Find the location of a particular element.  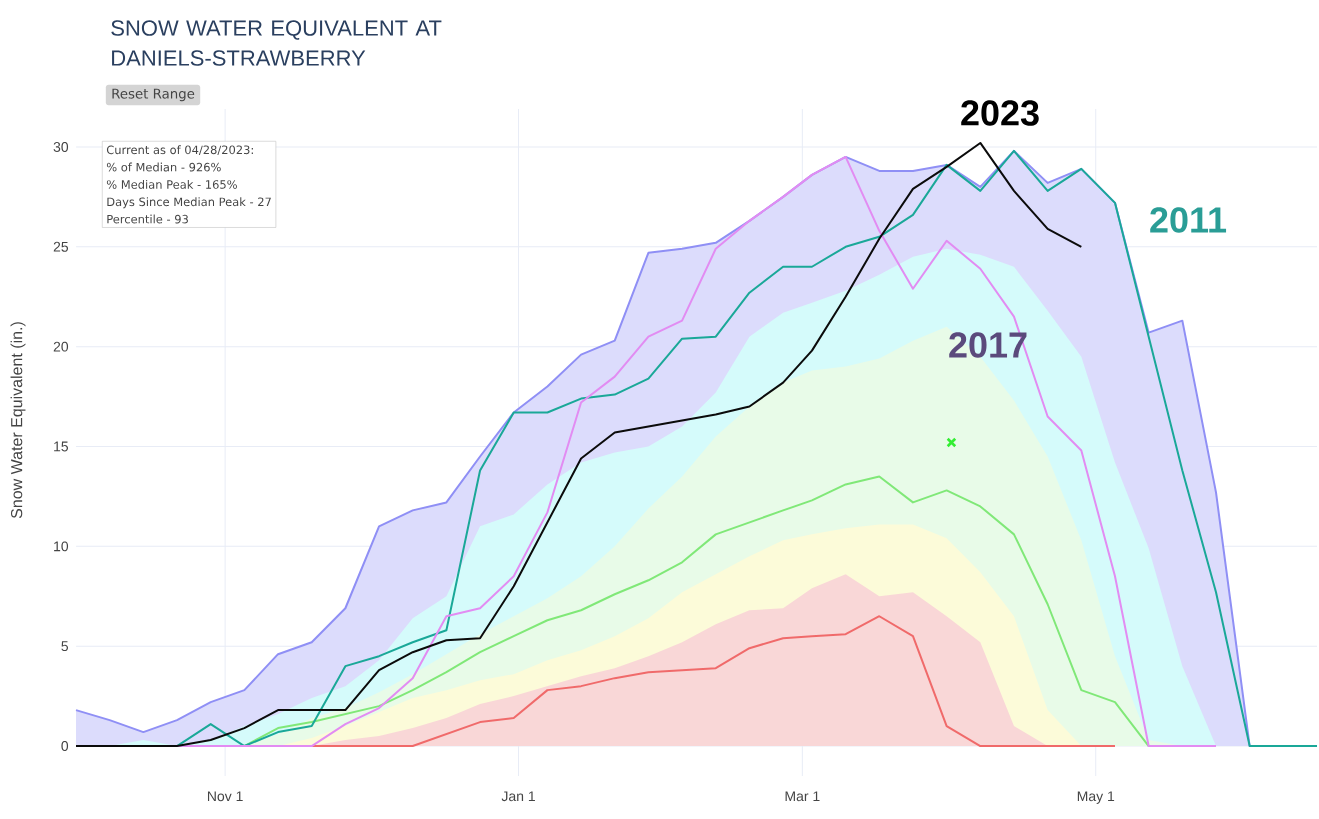

y-tick-label: 20 is located at coordinates (61, 346).